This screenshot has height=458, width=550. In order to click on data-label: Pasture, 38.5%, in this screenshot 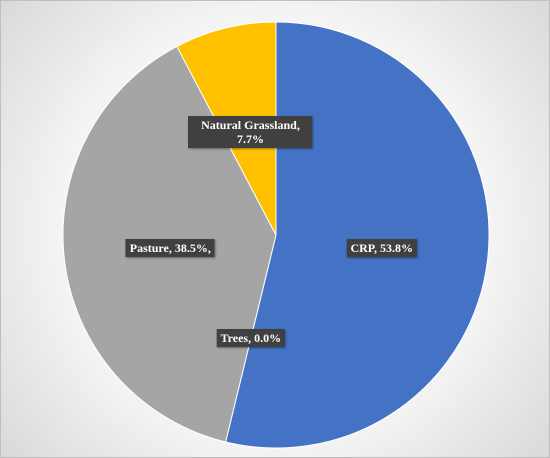, I will do `click(170, 248)`.